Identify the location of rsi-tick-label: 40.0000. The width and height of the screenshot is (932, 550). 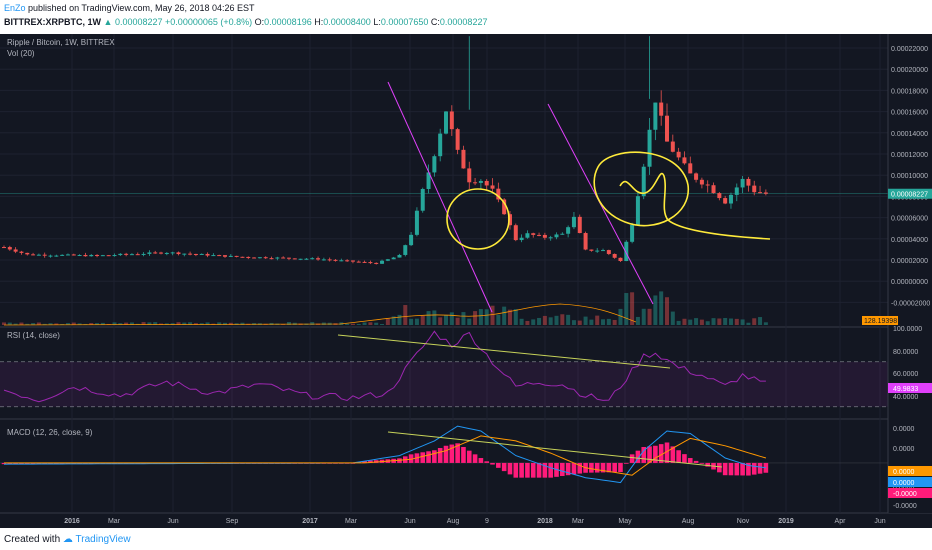
(905, 397).